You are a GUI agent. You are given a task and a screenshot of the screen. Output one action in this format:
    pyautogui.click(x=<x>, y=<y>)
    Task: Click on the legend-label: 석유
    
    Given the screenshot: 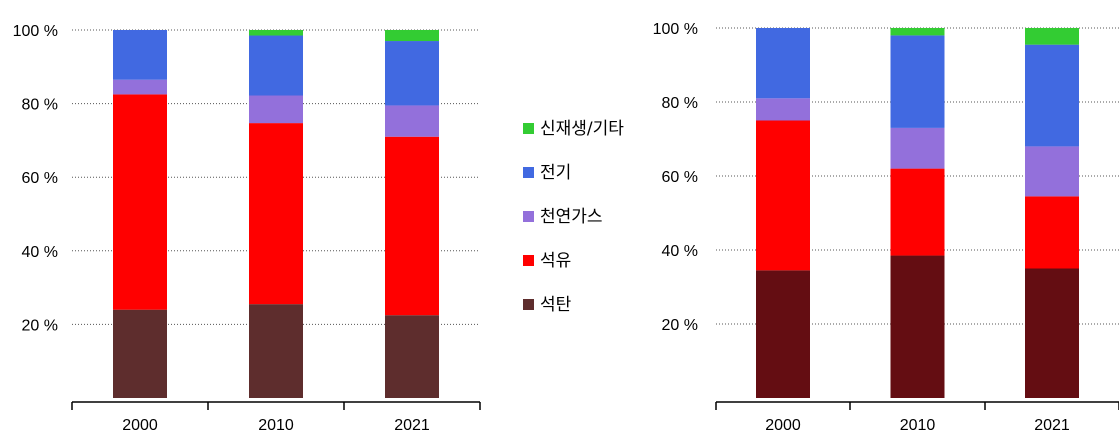 What is the action you would take?
    pyautogui.click(x=555, y=261)
    